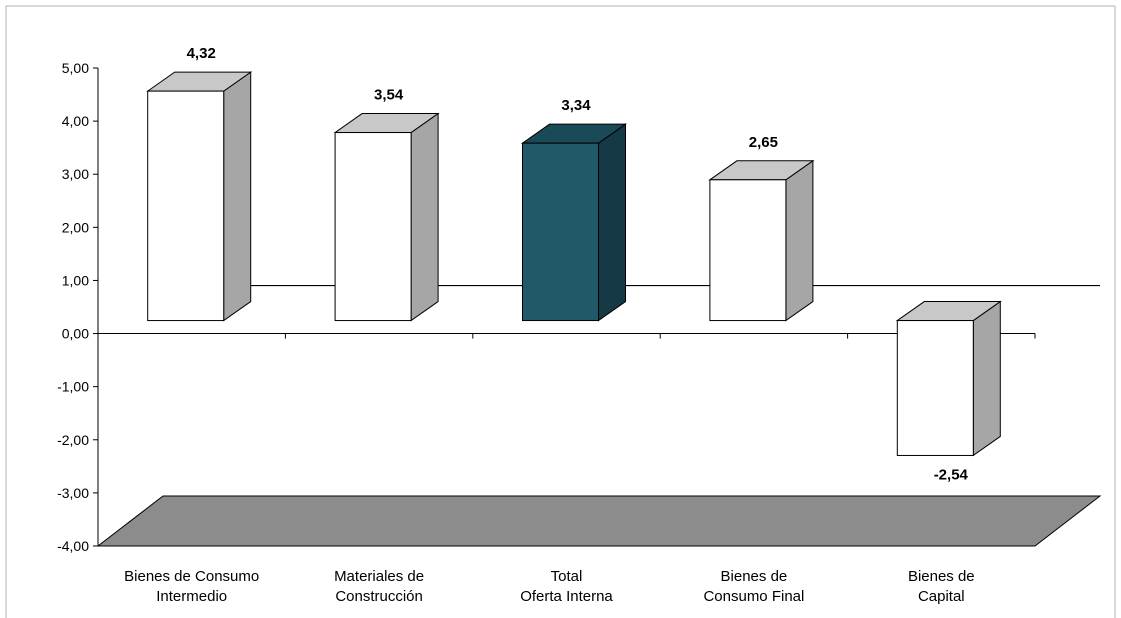 This screenshot has width=1121, height=618. Describe the element at coordinates (73, 546) in the screenshot. I see `y-tick-label: -4,00` at that location.